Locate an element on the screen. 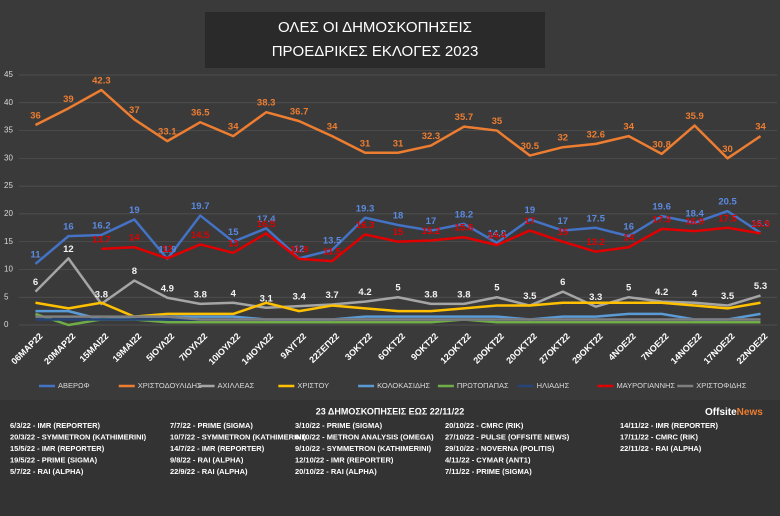  data-label: 18.2 is located at coordinates (464, 214).